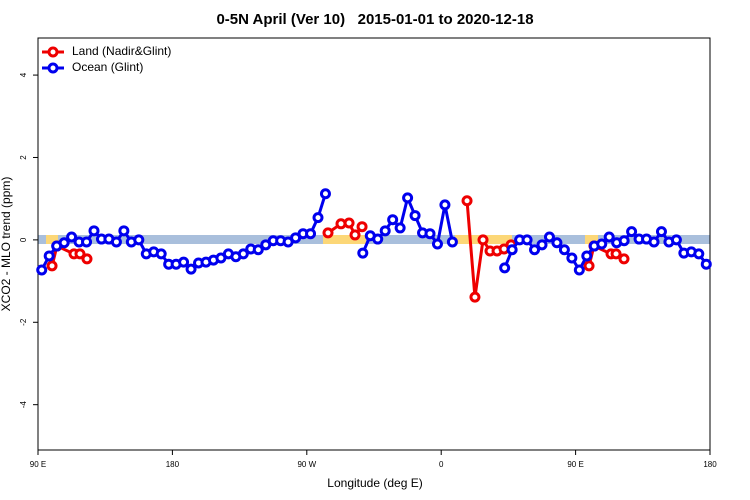  I want to click on y-tick-label: -2, so click(23, 322).